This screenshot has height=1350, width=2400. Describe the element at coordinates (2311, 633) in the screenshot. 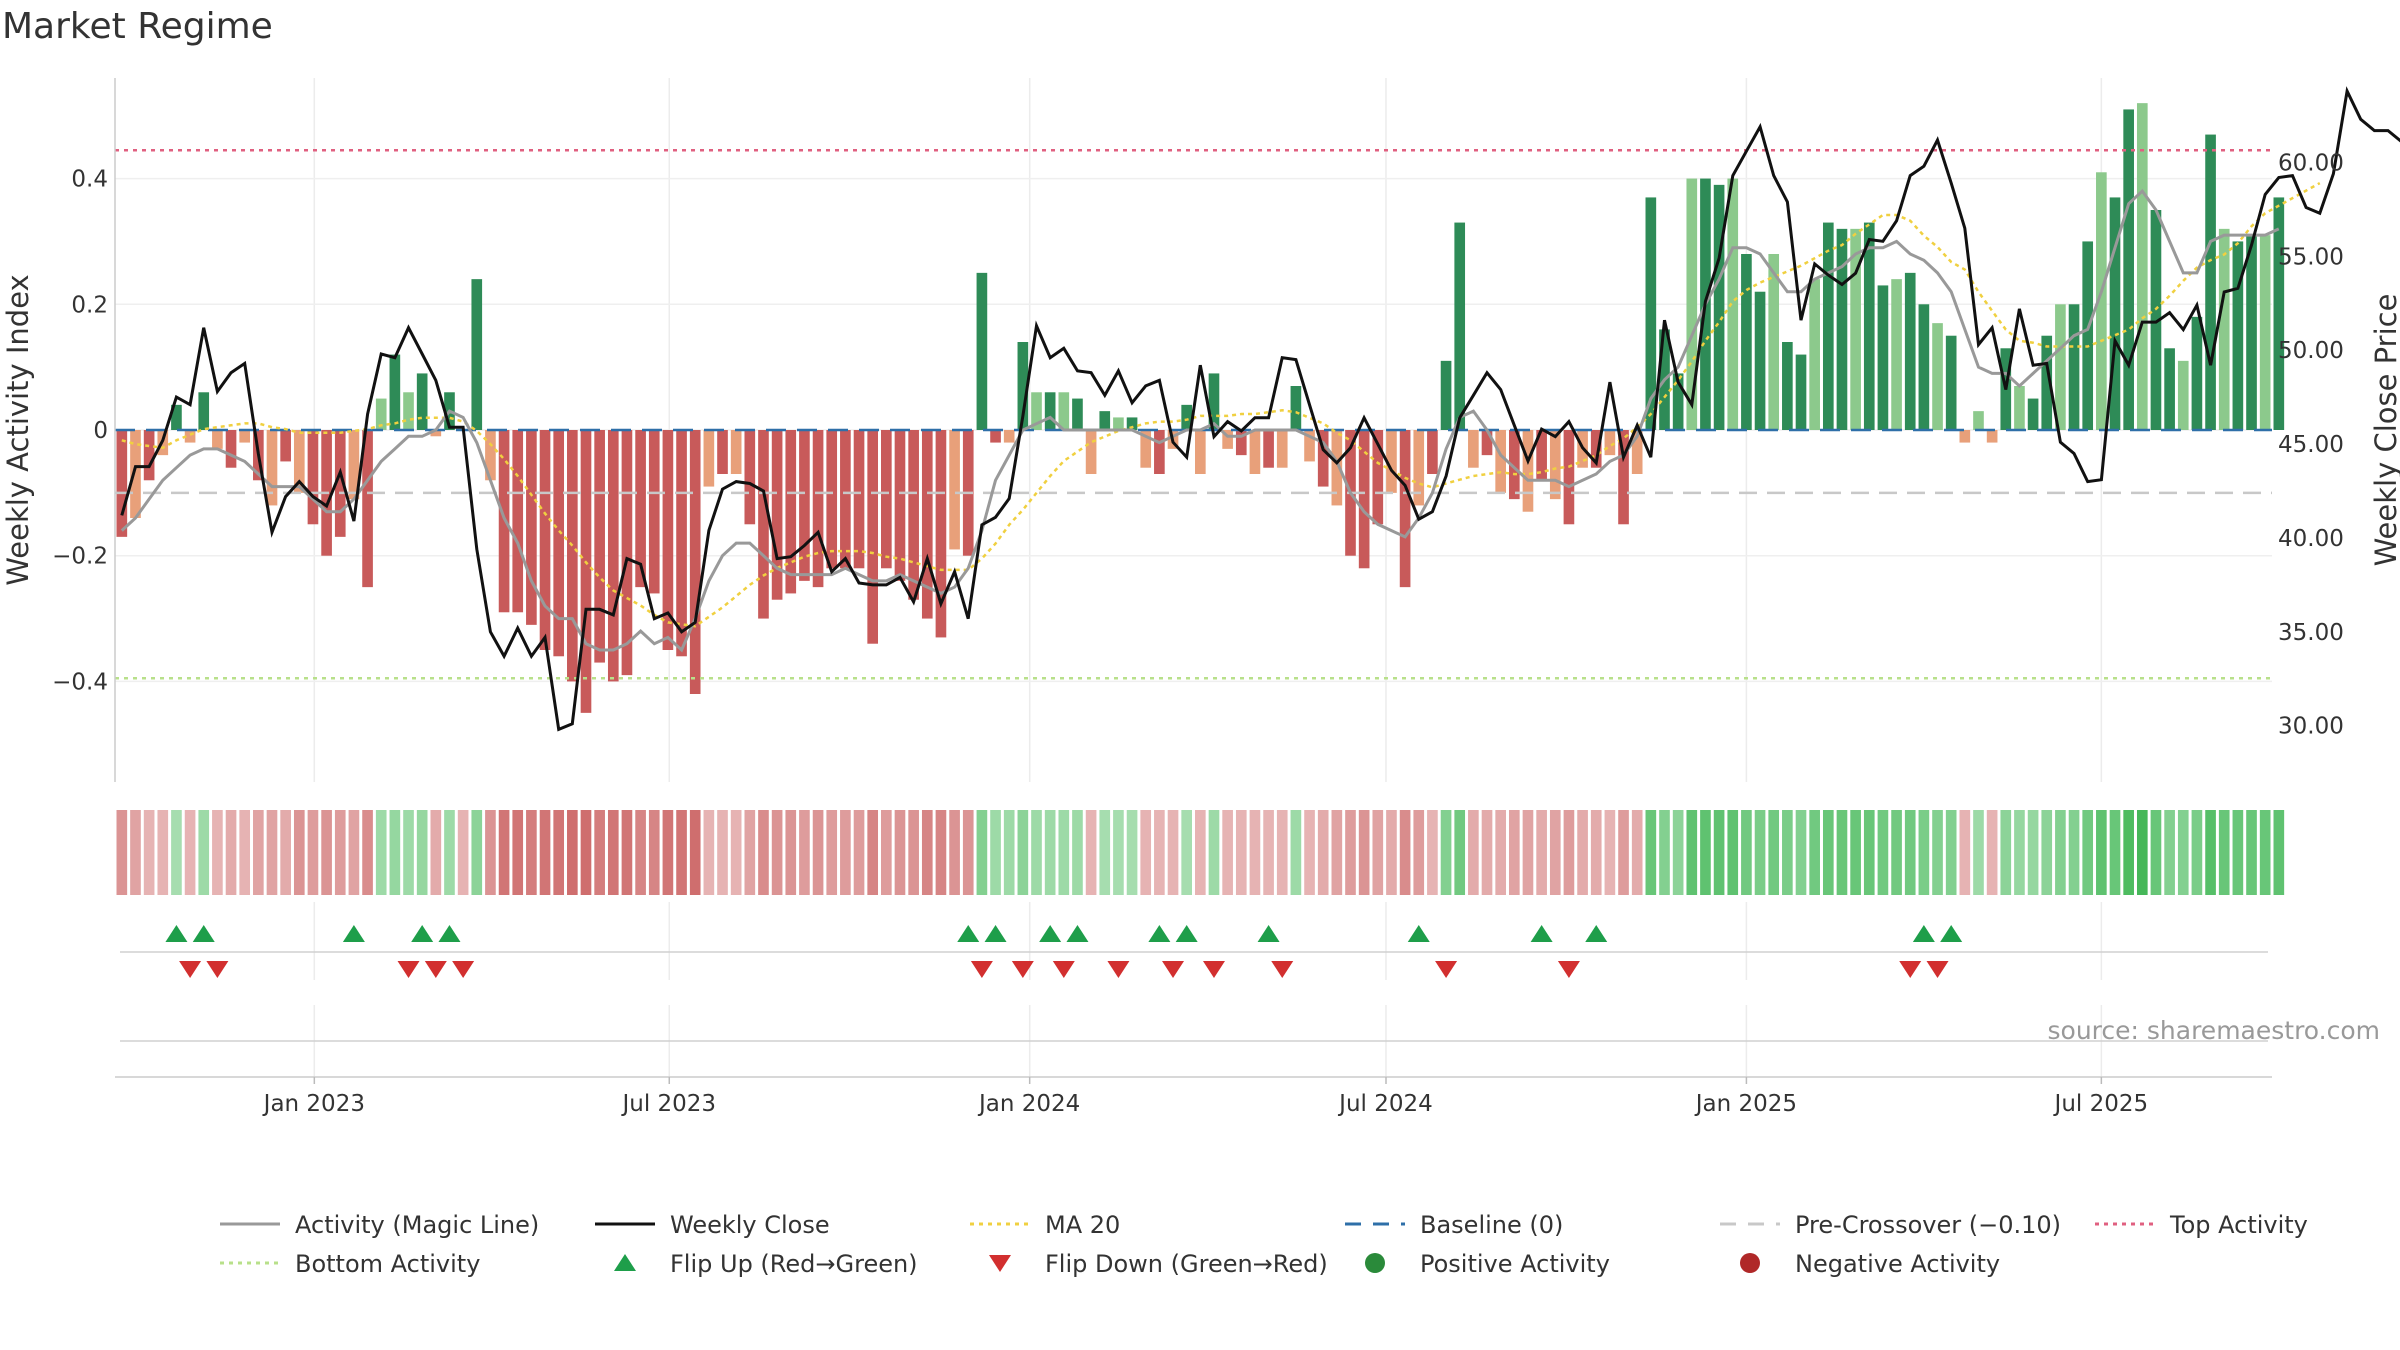

I see `right-tick-label: 35.00` at that location.